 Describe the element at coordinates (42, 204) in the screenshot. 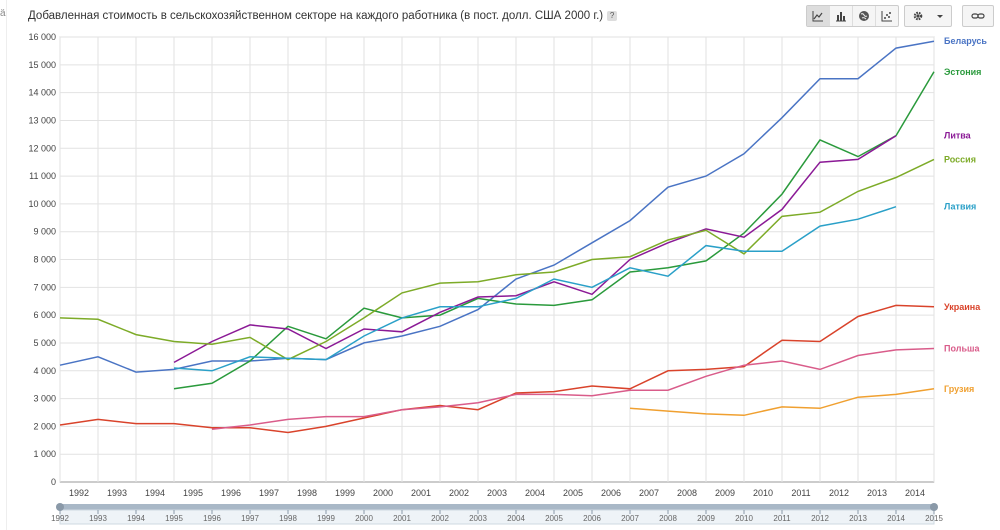

I see `y-tick-label: 10 000` at that location.